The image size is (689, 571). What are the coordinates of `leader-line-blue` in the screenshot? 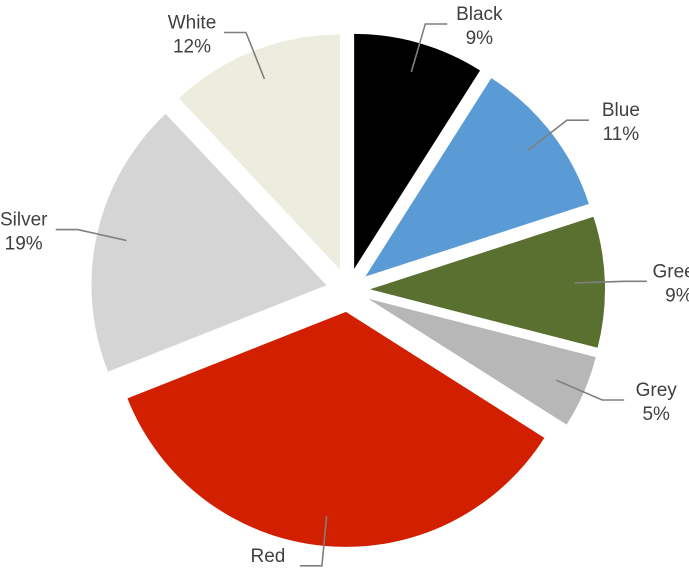 It's located at (557, 135).